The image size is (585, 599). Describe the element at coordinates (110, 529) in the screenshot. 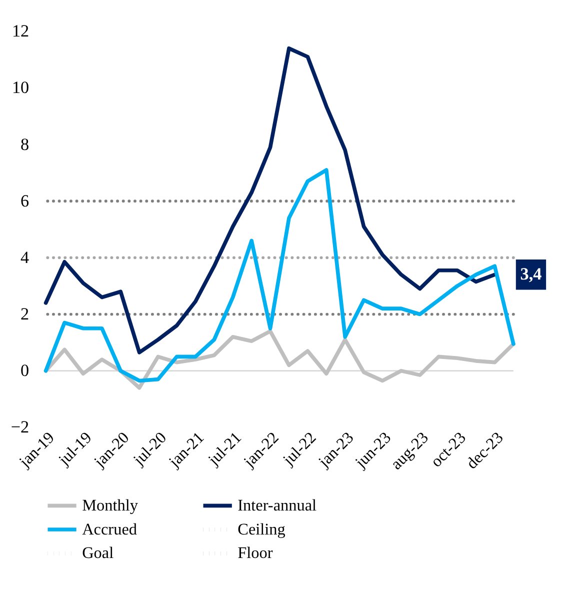

I see `legend-label: Accrued` at that location.